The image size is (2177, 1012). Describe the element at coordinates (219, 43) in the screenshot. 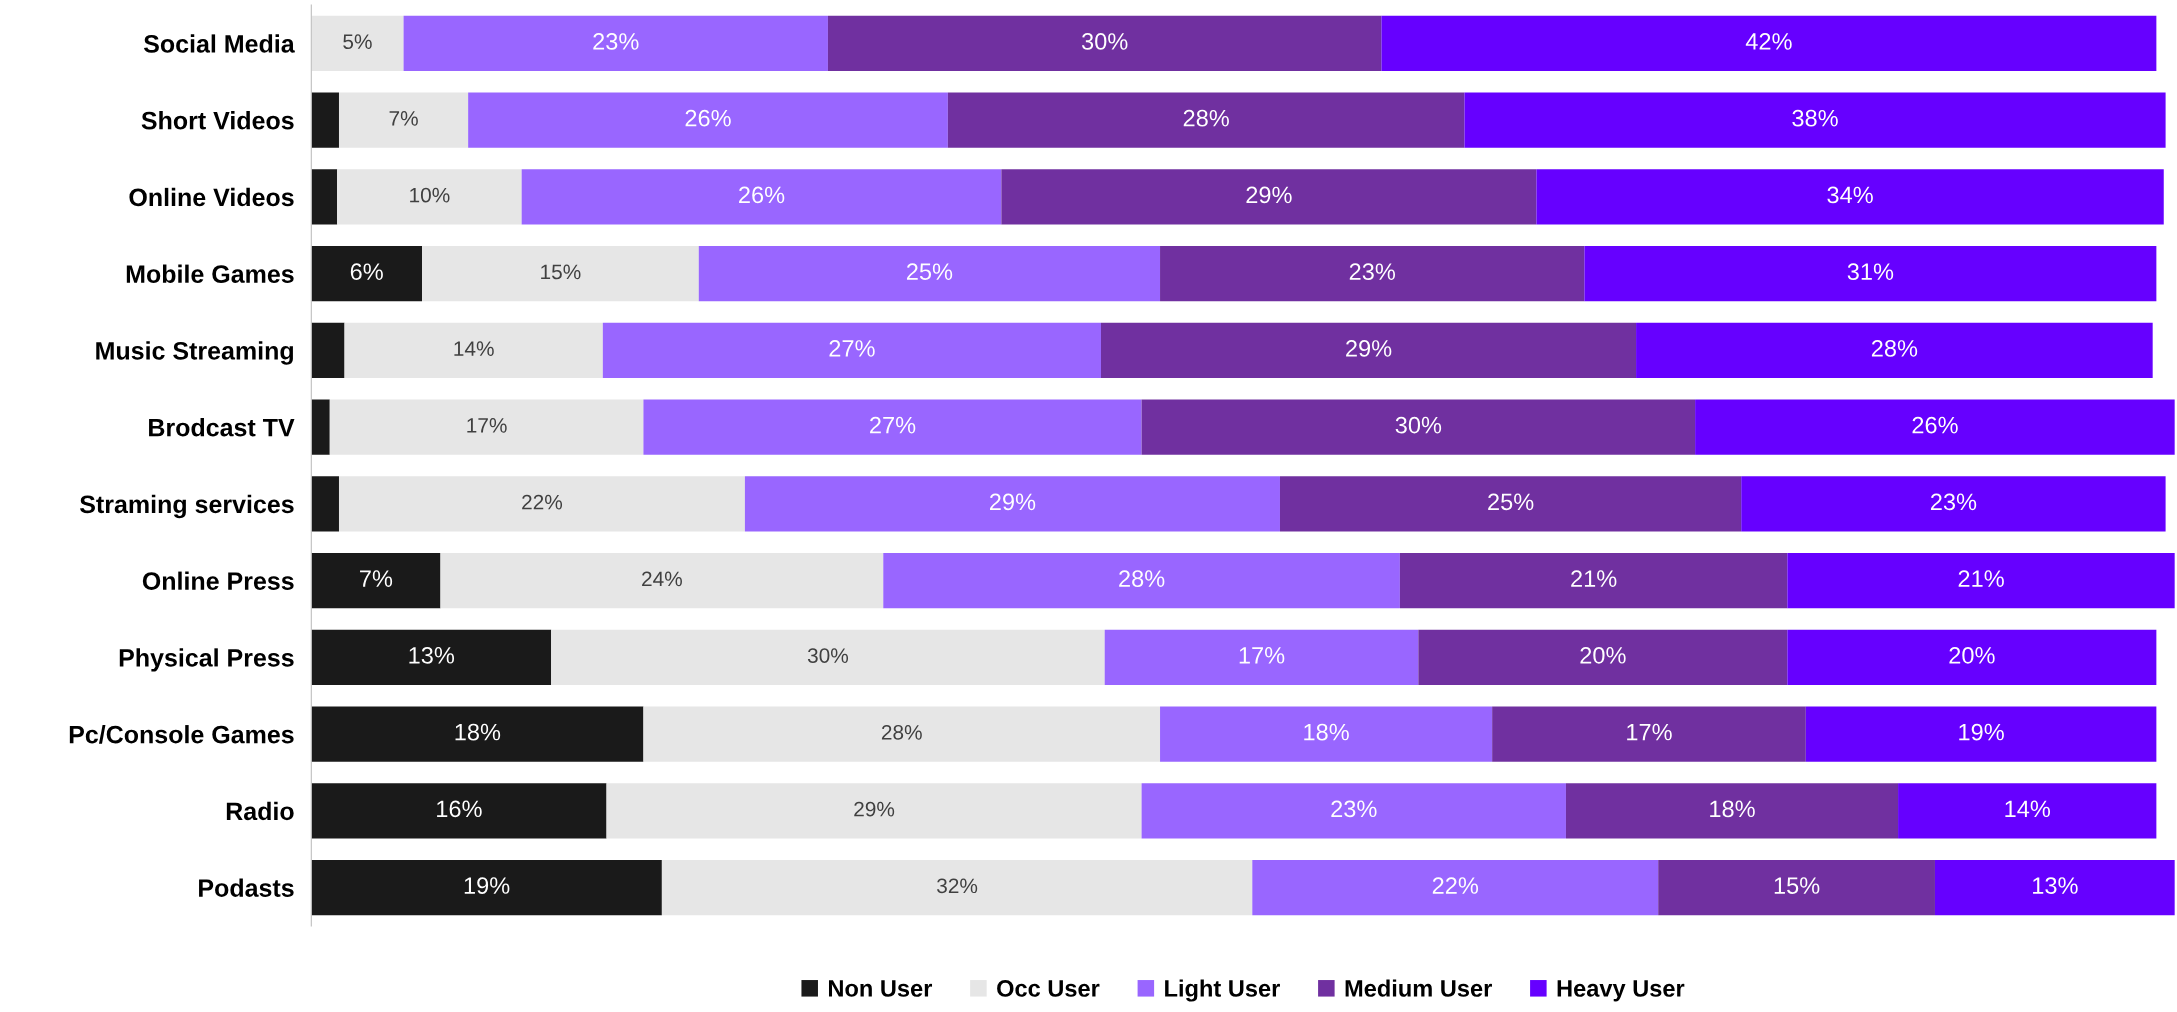

I see `y-tick-label: Social Media` at that location.